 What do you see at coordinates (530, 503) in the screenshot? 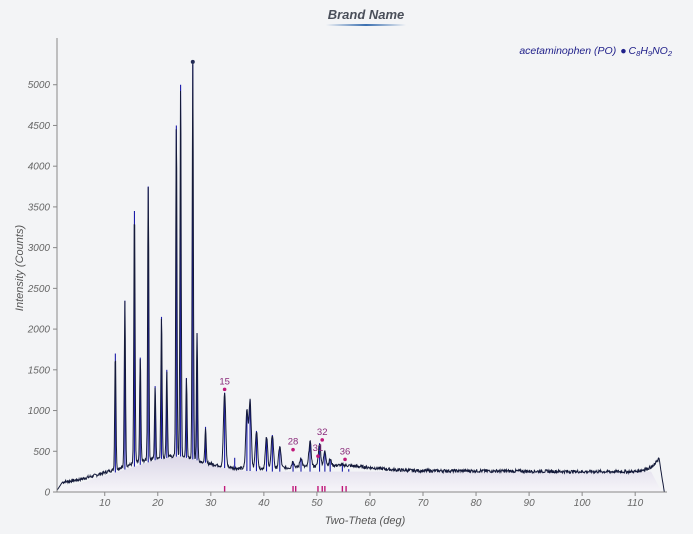
I see `x-tick-label-8: 90` at bounding box center [530, 503].